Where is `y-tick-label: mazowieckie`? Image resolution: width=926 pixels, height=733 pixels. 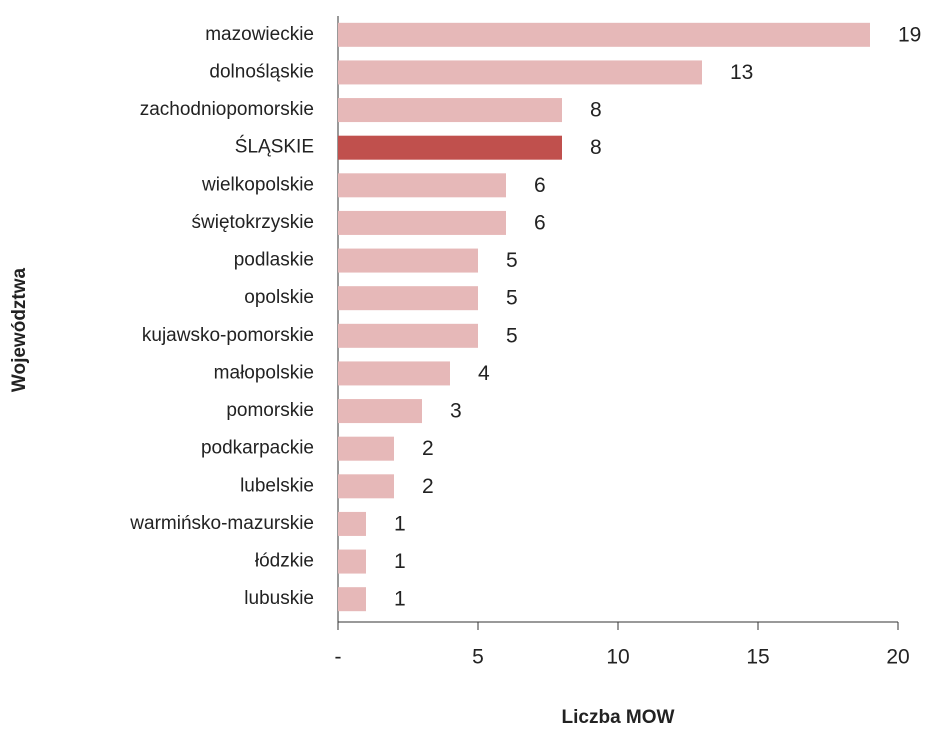 y-tick-label: mazowieckie is located at coordinates (259, 34).